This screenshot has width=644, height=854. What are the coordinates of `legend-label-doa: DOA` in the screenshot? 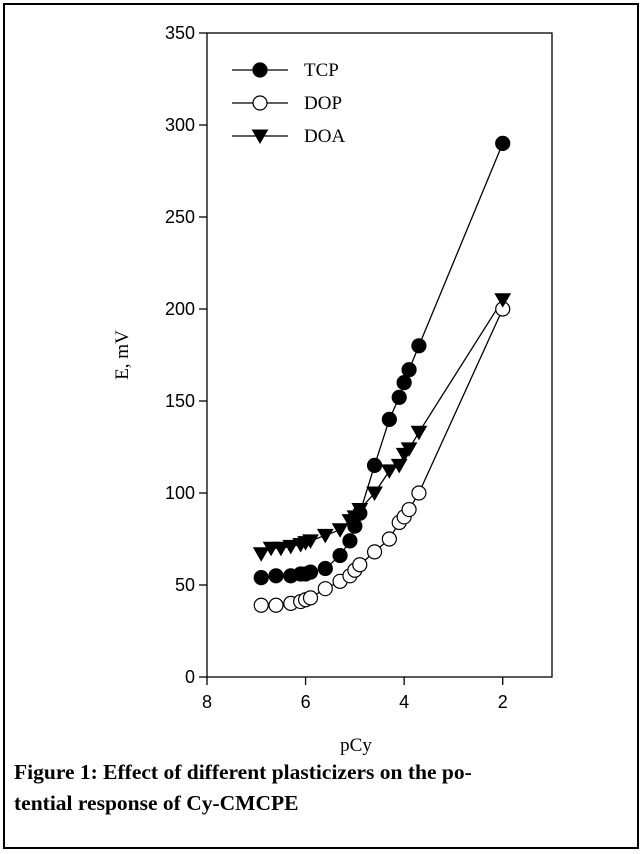 It's located at (324, 136).